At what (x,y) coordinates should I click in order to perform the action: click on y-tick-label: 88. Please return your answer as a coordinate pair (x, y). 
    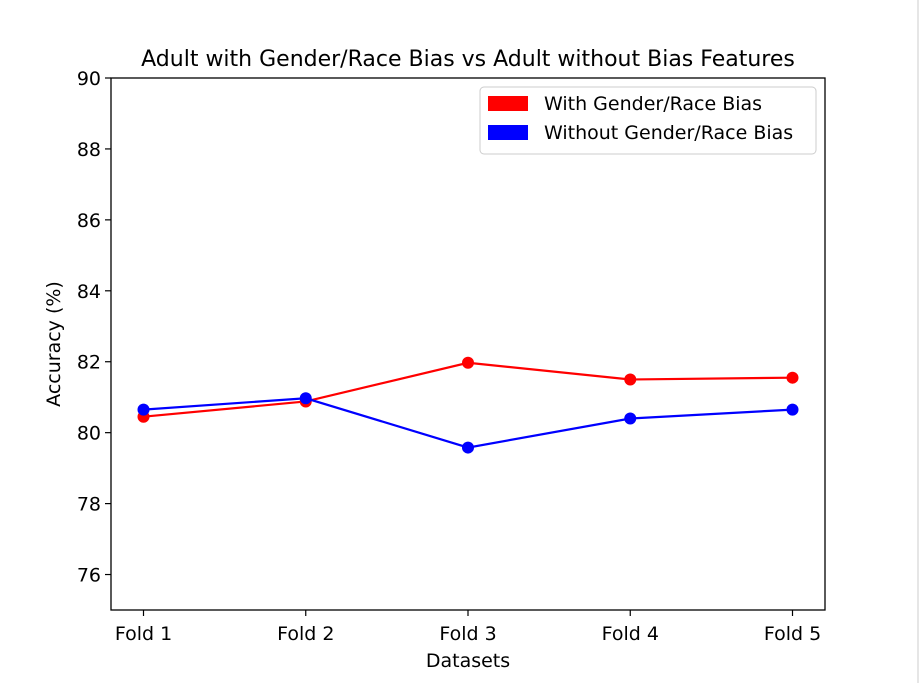
    Looking at the image, I should click on (89, 150).